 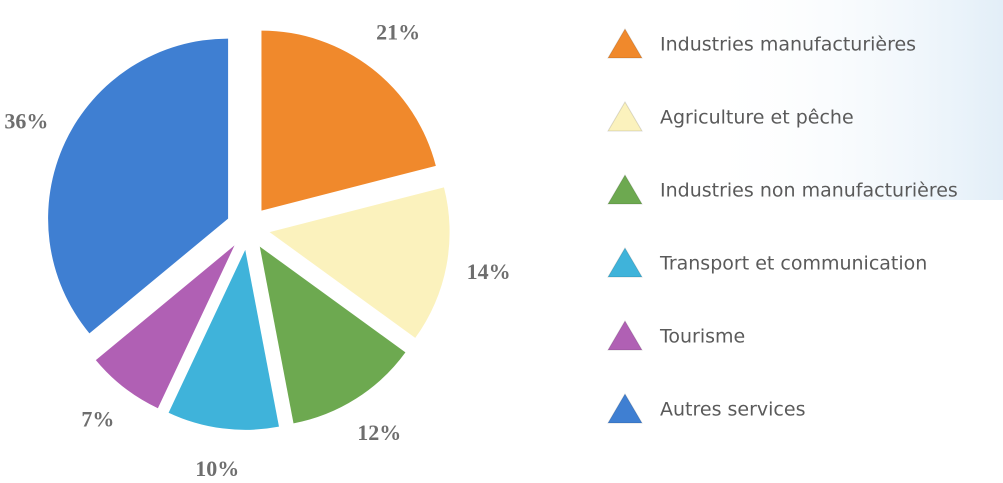 I want to click on data-label: 21%, so click(x=398, y=31).